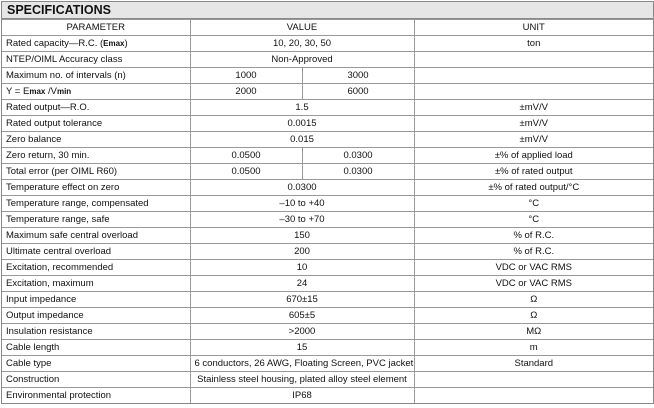 The width and height of the screenshot is (654, 408). Describe the element at coordinates (96, 315) in the screenshot. I see `parameter-cell: Output impedance` at that location.